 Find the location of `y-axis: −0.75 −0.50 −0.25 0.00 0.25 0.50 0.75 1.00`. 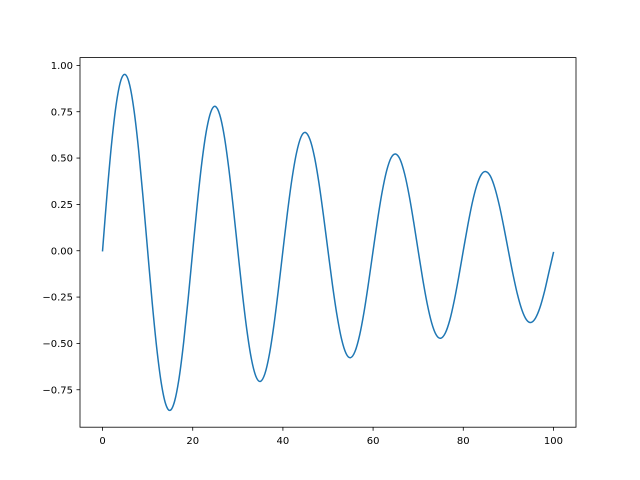

y-axis: −0.75 −0.50 −0.25 0.00 0.25 0.50 0.75 1.00 is located at coordinates (61, 228).